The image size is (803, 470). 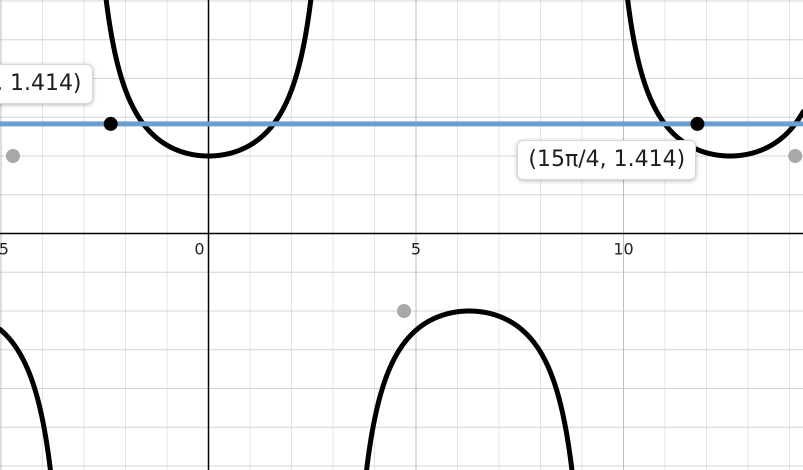 What do you see at coordinates (607, 159) in the screenshot?
I see `point-coordinate-label: (15π/4, 1.414)` at bounding box center [607, 159].